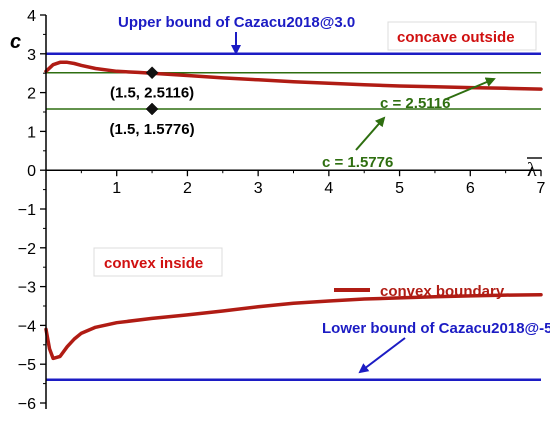 The height and width of the screenshot is (442, 550). I want to click on y-tick-label-6: −2, so click(27, 249).